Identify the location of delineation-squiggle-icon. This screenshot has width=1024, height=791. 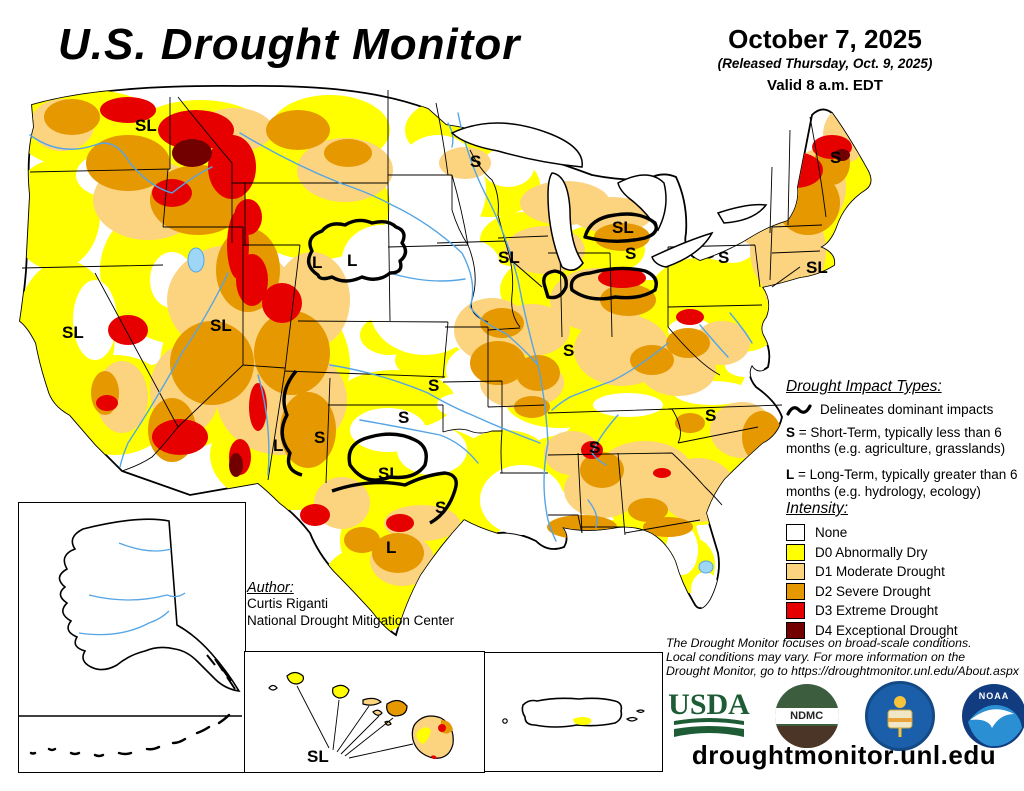
(799, 409).